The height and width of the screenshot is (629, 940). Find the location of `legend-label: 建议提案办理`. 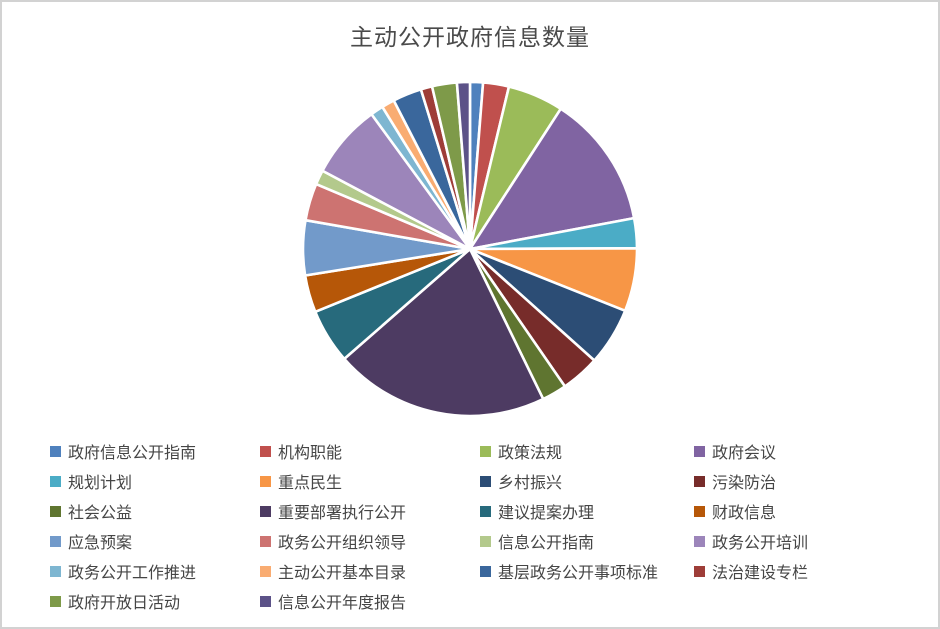

legend-label: 建议提案办理 is located at coordinates (546, 513).